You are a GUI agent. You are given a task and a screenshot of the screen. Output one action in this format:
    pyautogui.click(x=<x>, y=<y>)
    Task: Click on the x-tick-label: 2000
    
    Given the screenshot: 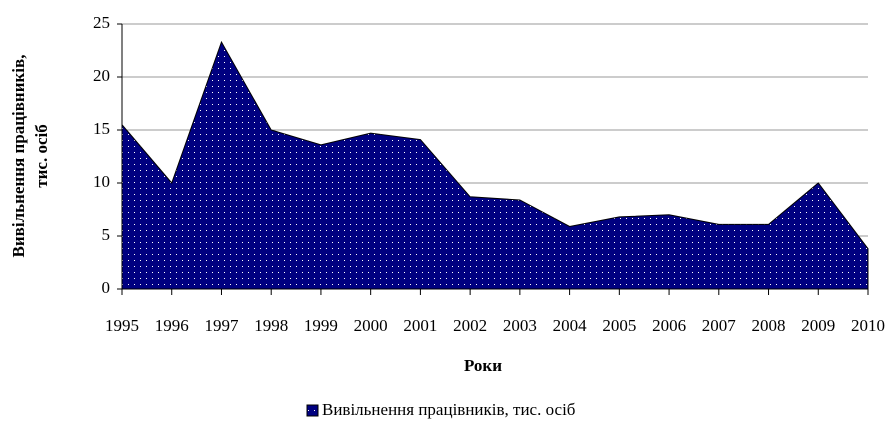 What is the action you would take?
    pyautogui.click(x=371, y=325)
    